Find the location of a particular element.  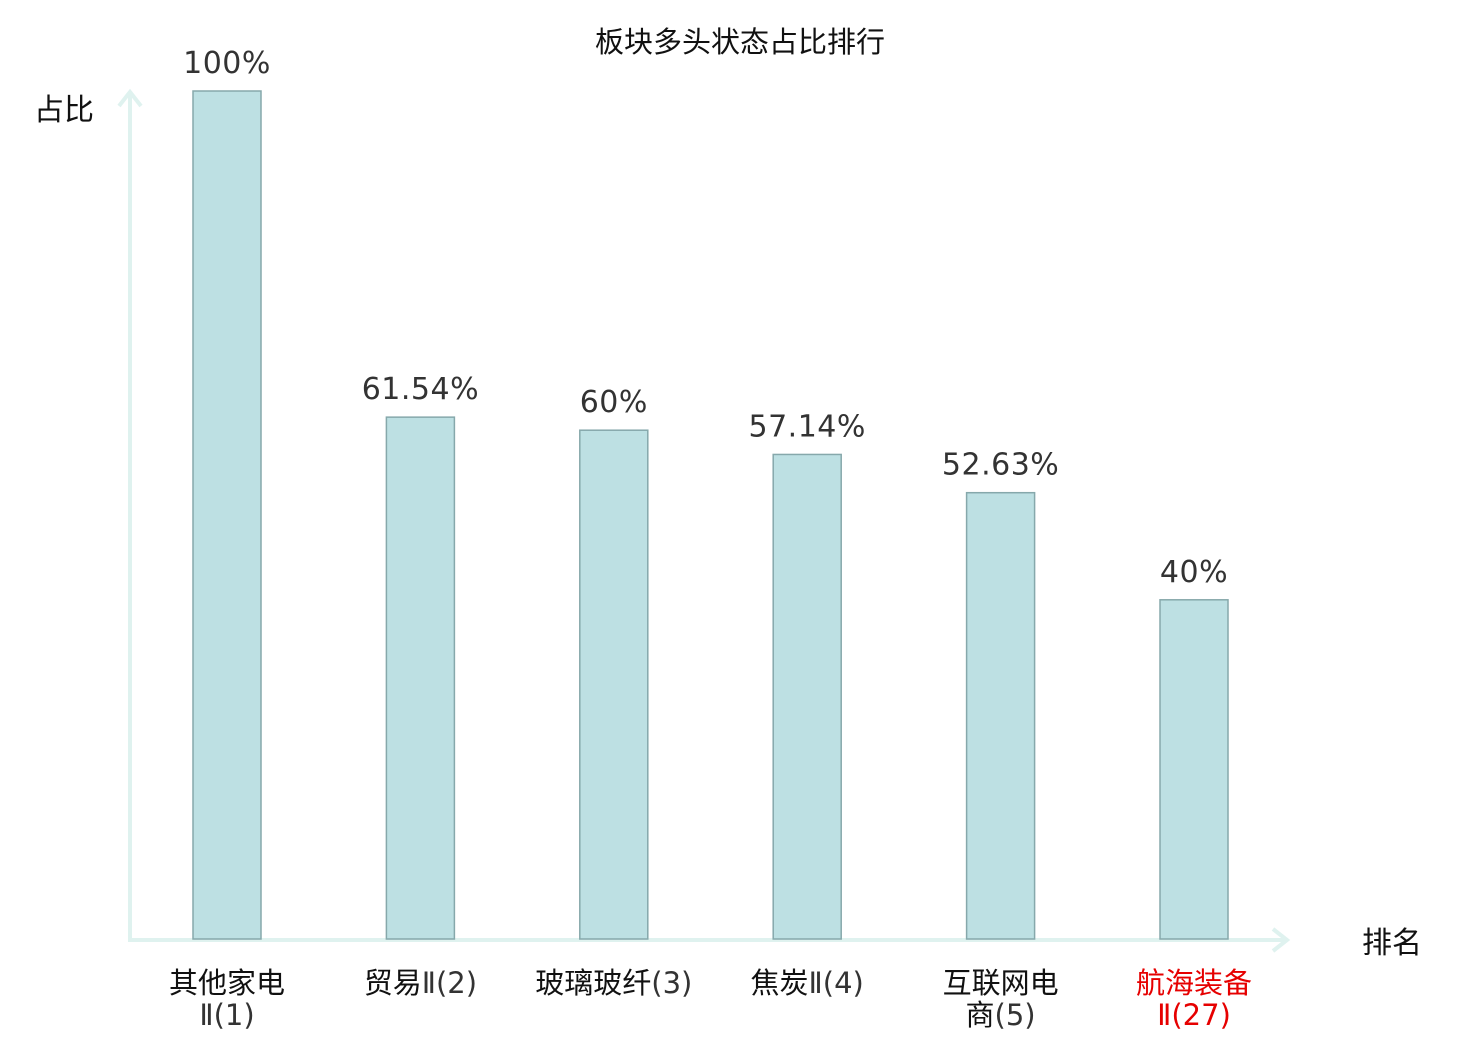

y-axis-label: 占比 is located at coordinates (64, 110).